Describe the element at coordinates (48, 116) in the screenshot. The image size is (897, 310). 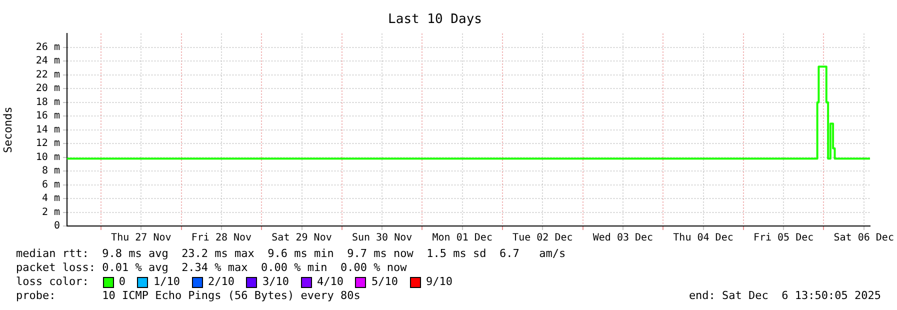
I see `y-tick-label: 16 m` at that location.